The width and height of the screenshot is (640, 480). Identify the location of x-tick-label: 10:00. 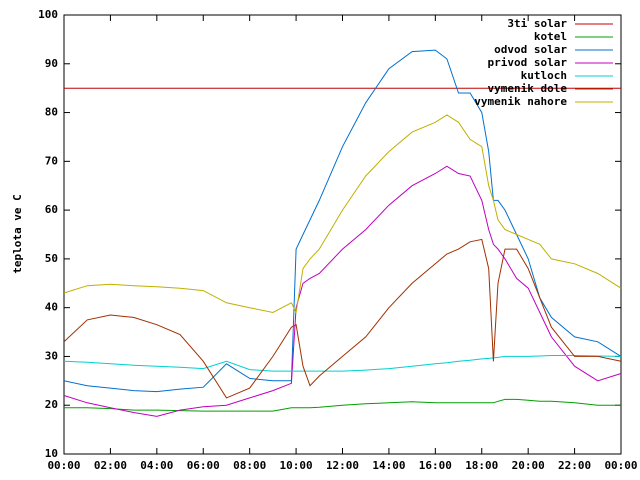
(296, 465).